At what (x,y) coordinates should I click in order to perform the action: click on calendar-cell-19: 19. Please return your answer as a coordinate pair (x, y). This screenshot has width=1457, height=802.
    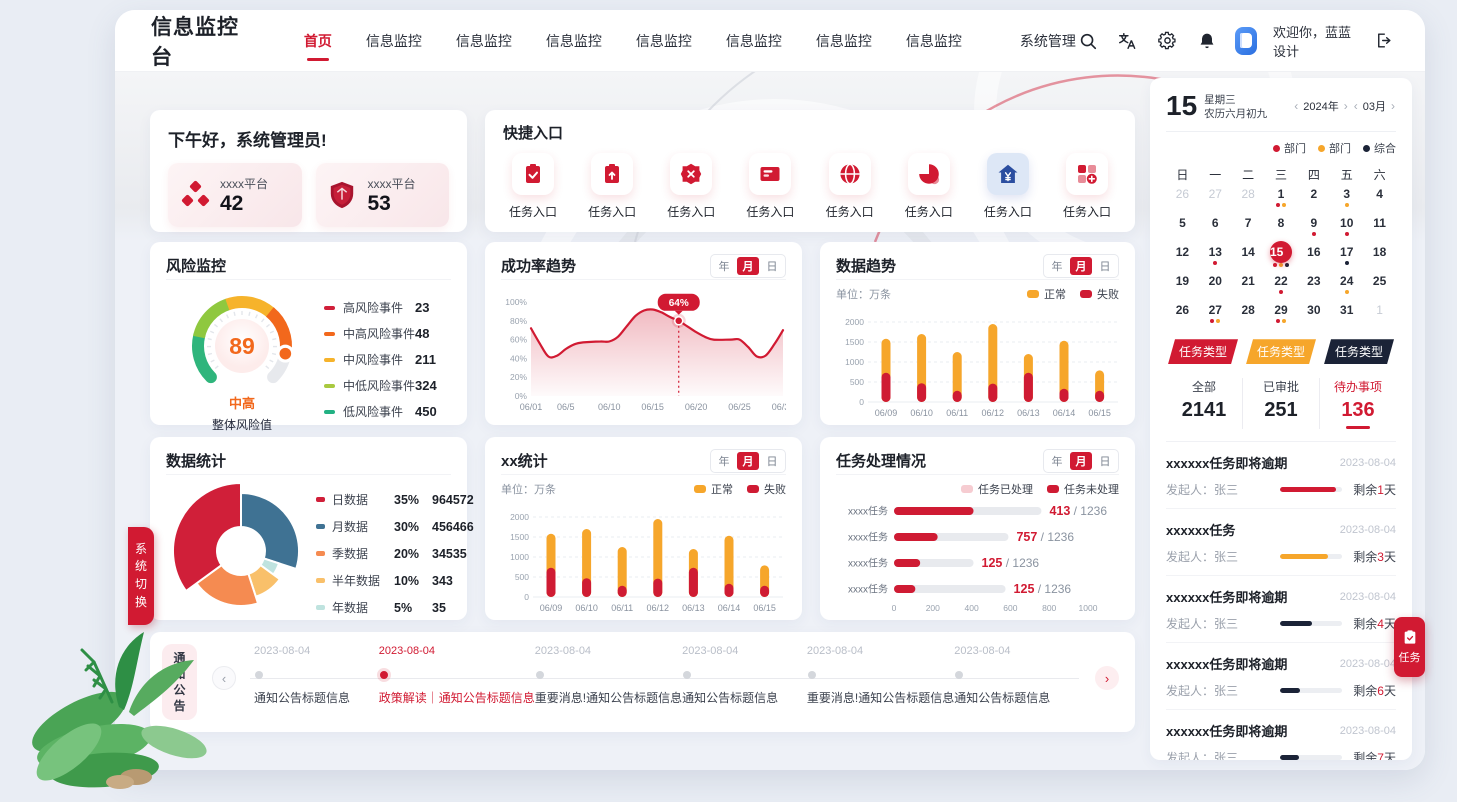
    Looking at the image, I should click on (1182, 281).